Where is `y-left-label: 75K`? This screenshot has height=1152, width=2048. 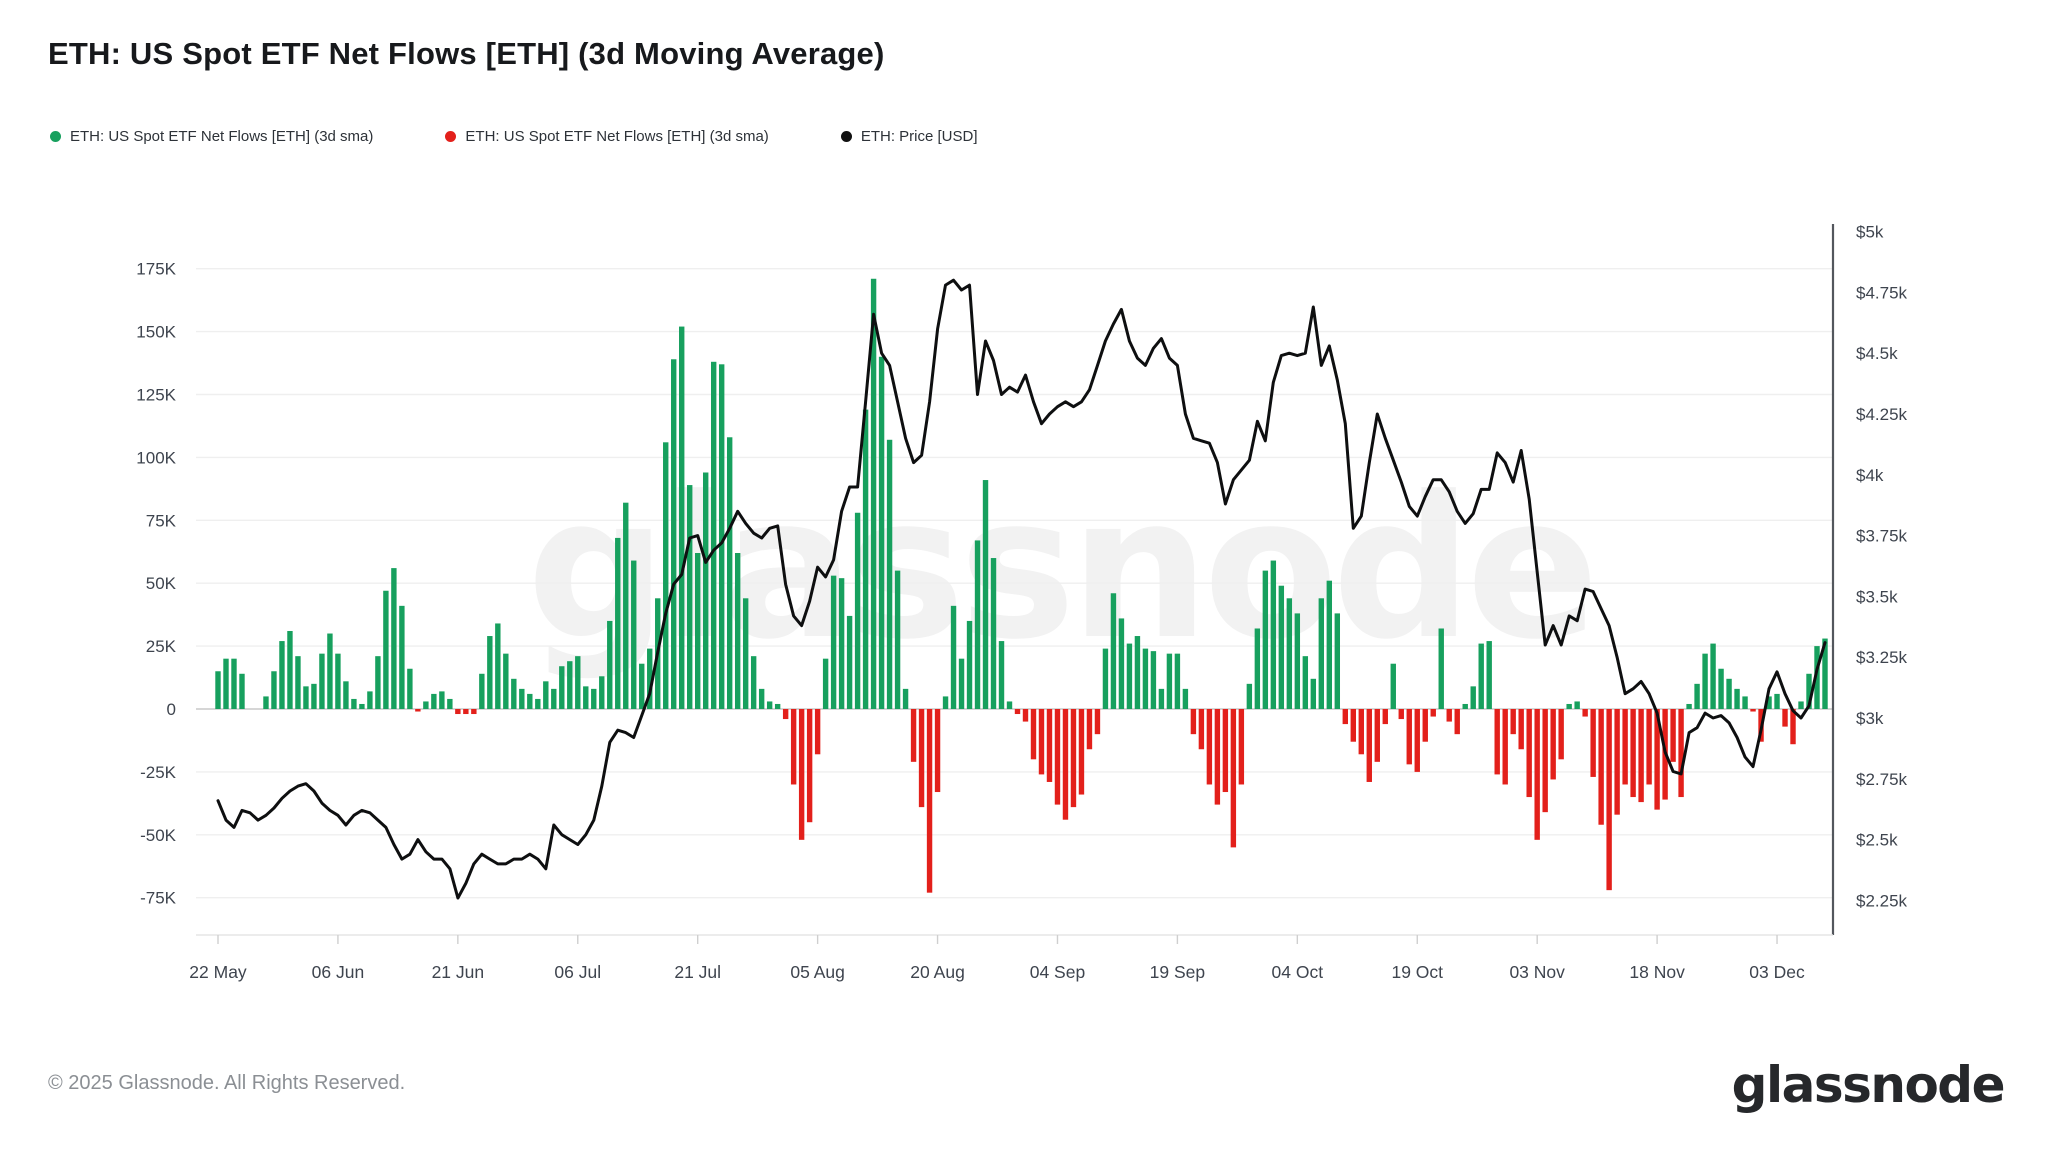 y-left-label: 75K is located at coordinates (161, 520).